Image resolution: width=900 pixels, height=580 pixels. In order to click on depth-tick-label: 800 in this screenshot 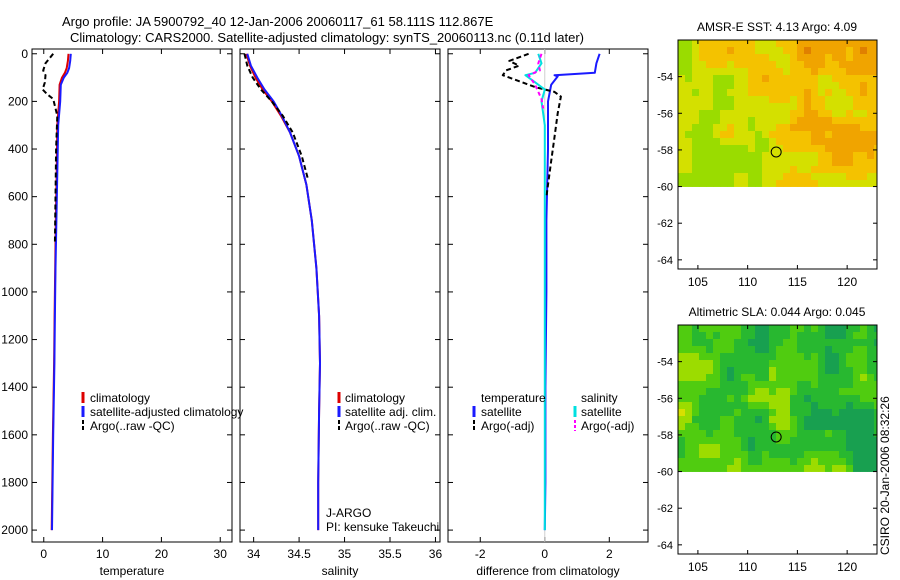, I will do `click(18, 244)`.